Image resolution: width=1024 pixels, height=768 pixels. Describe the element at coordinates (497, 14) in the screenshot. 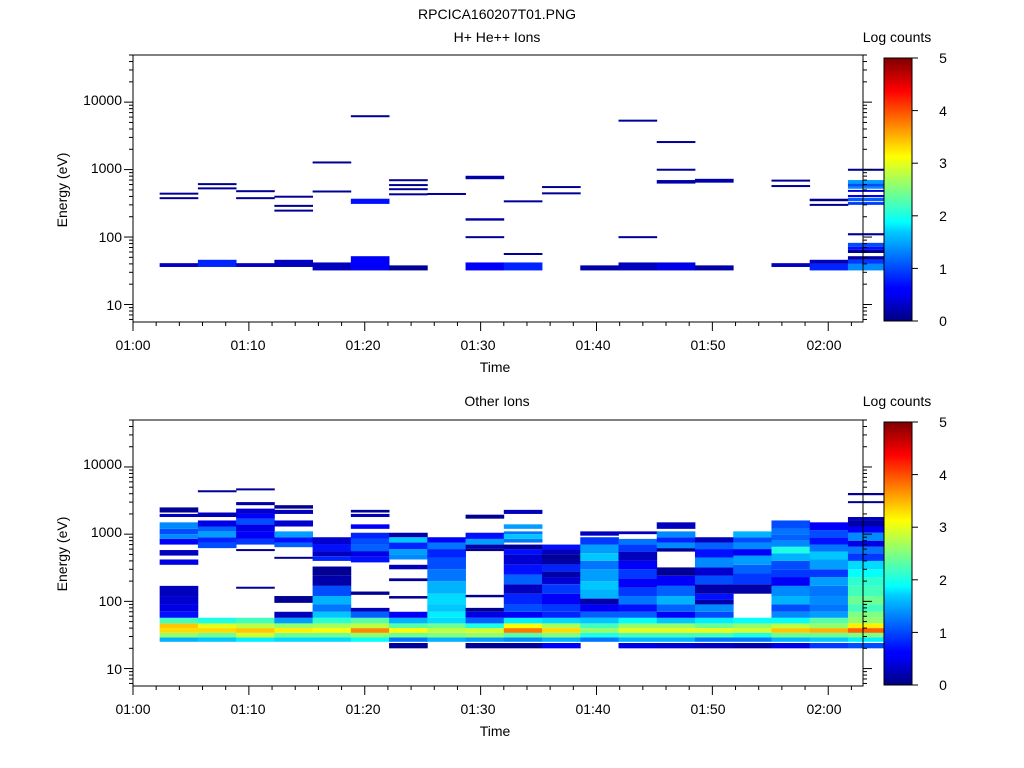

I see `figure-title: RPCICA160207T01.PNG` at that location.